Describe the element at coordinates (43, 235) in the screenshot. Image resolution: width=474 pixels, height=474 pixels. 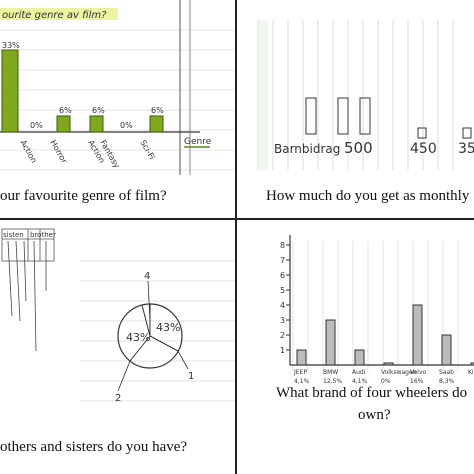
I see `siblings-header-brothers: brother` at that location.